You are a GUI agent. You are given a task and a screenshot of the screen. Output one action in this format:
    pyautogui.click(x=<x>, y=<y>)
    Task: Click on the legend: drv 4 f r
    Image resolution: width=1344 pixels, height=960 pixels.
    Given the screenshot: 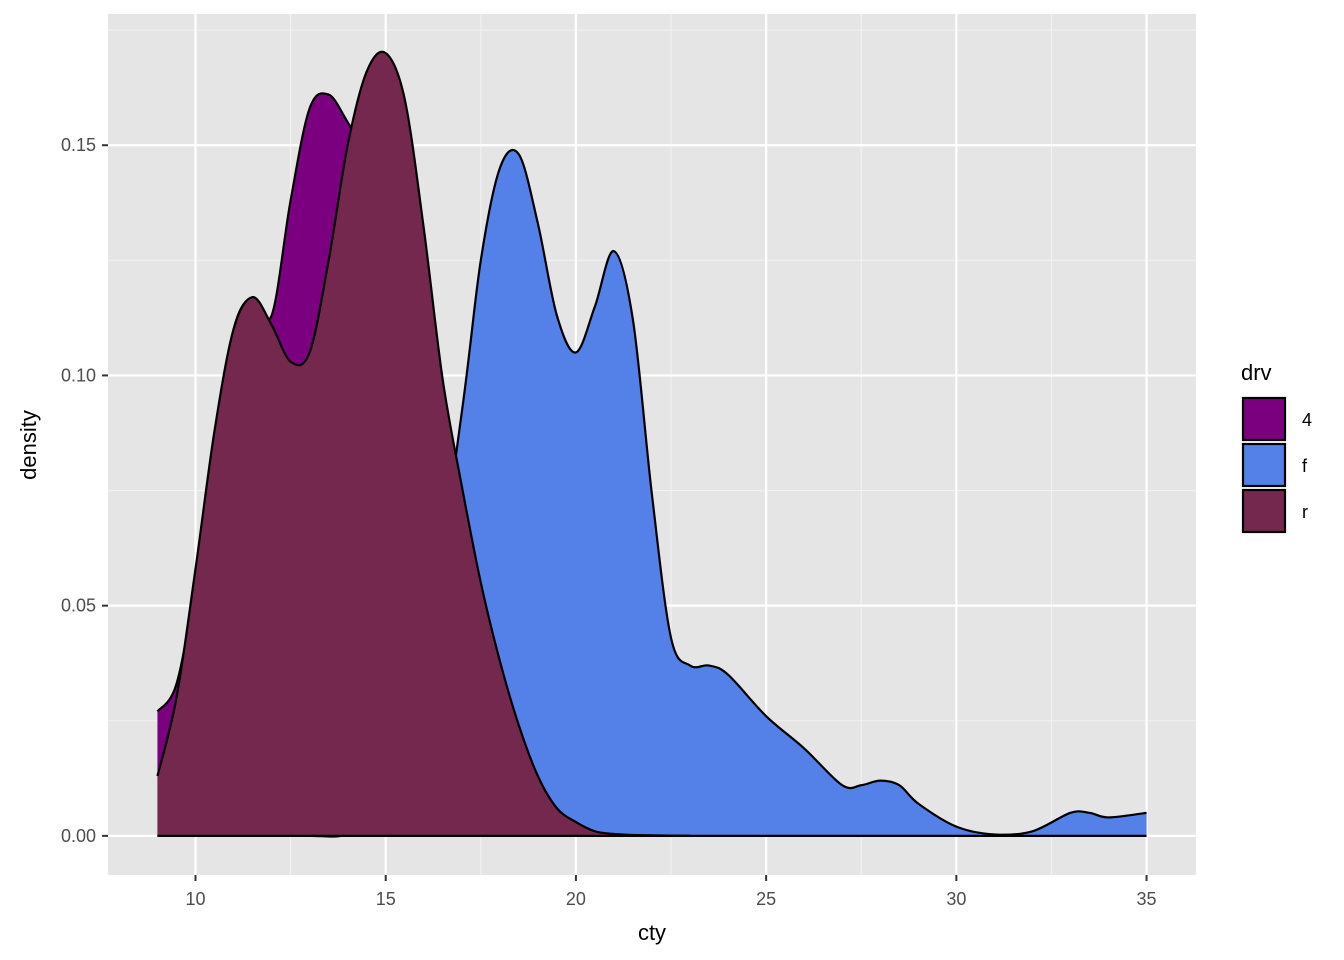 What is the action you would take?
    pyautogui.click(x=1276, y=447)
    